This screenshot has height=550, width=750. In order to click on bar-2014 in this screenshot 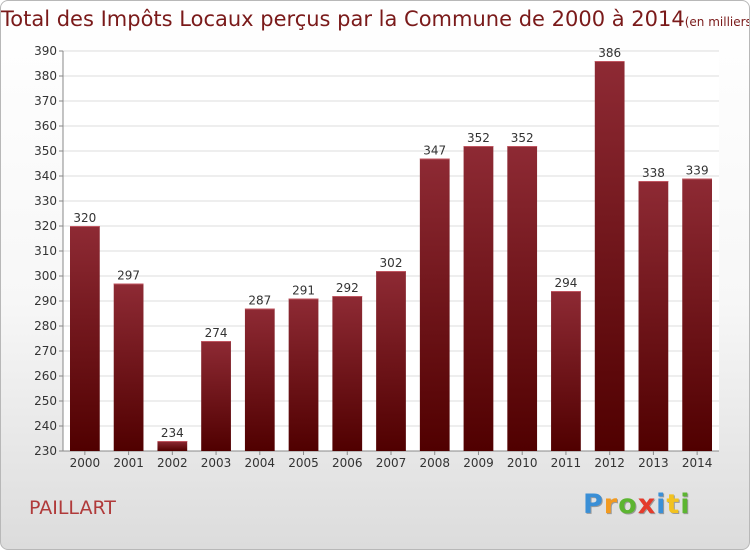, I will do `click(697, 314)`.